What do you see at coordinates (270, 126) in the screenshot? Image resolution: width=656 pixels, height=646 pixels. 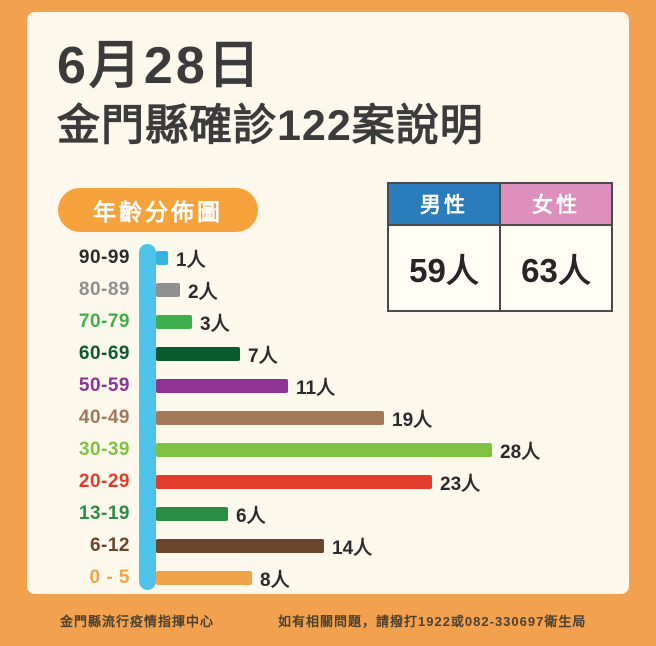 I see `title-main: 金門縣確診122案說明` at bounding box center [270, 126].